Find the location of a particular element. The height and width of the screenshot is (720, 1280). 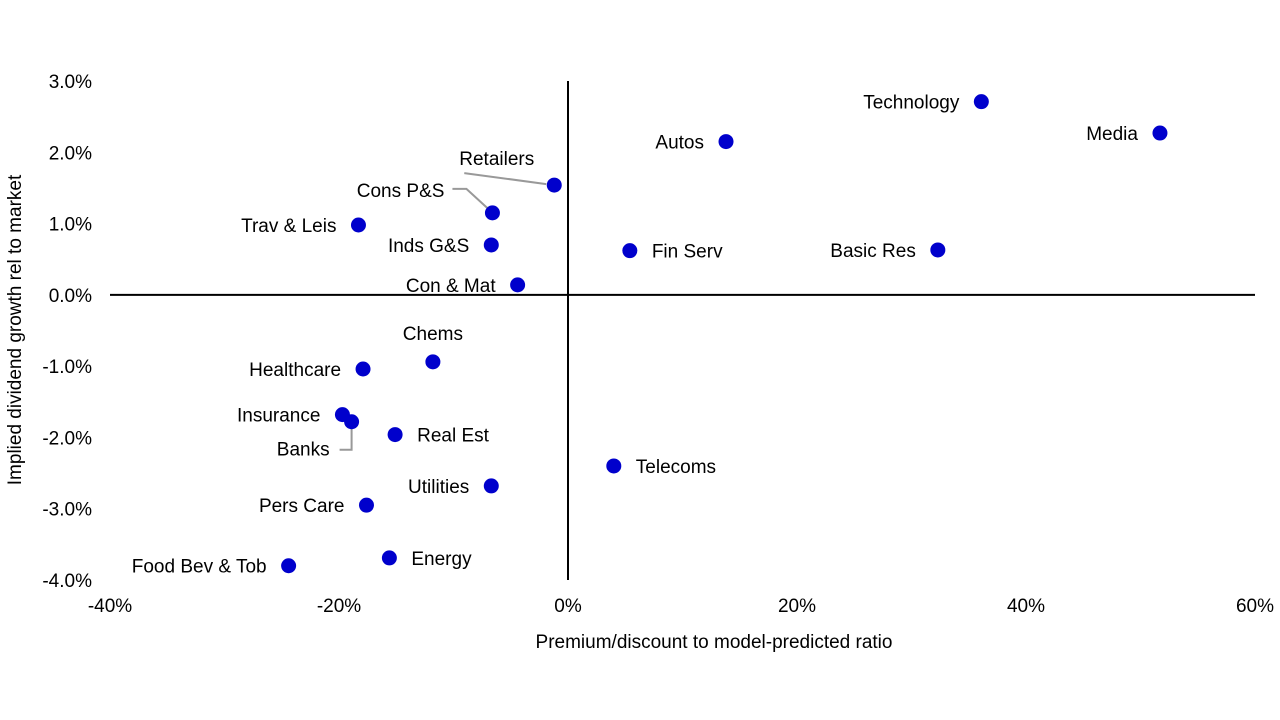

y-tick-label: 2.0% is located at coordinates (70, 153).